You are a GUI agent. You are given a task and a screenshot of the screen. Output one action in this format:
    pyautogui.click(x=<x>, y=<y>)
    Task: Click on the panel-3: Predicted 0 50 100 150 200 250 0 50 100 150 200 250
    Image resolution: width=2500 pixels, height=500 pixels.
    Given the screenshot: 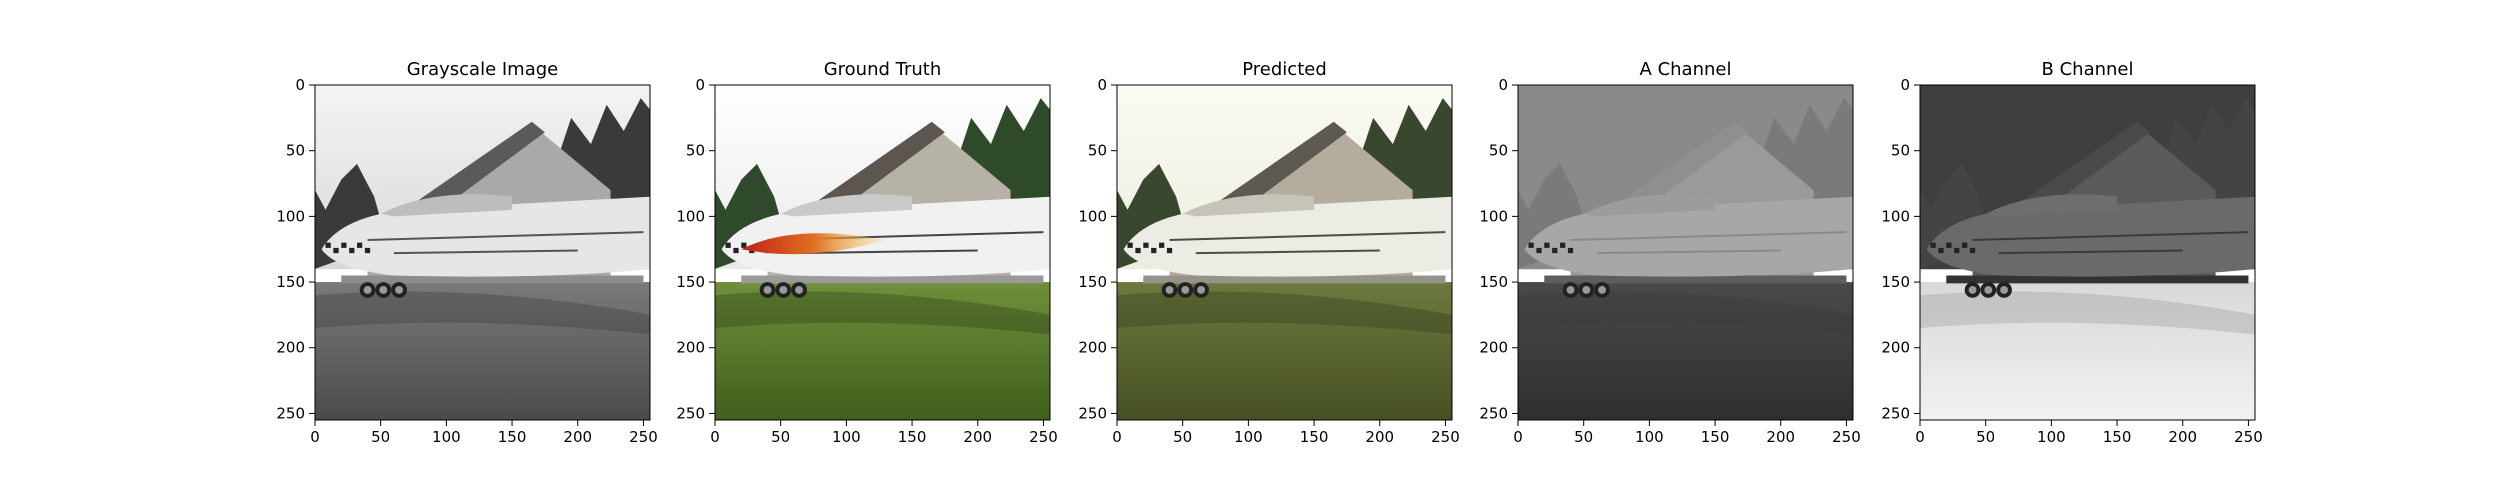 What is the action you would take?
    pyautogui.click(x=1268, y=252)
    